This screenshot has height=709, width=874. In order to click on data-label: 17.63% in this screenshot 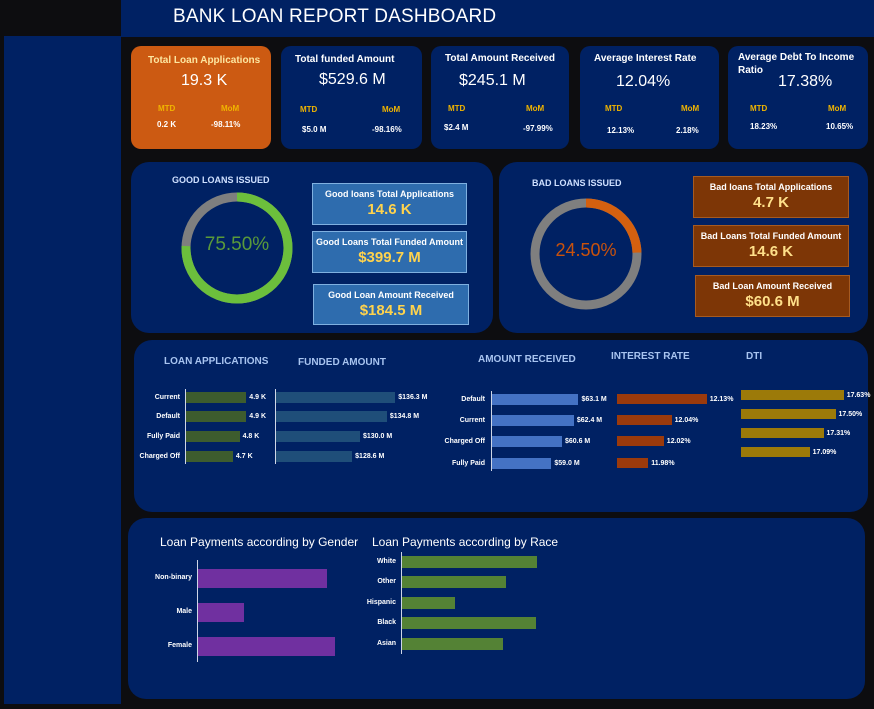, I will do `click(858, 395)`.